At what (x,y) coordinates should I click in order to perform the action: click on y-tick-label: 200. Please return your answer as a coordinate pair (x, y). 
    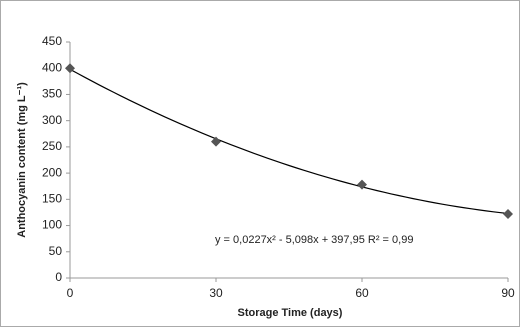
    Looking at the image, I should click on (52, 172).